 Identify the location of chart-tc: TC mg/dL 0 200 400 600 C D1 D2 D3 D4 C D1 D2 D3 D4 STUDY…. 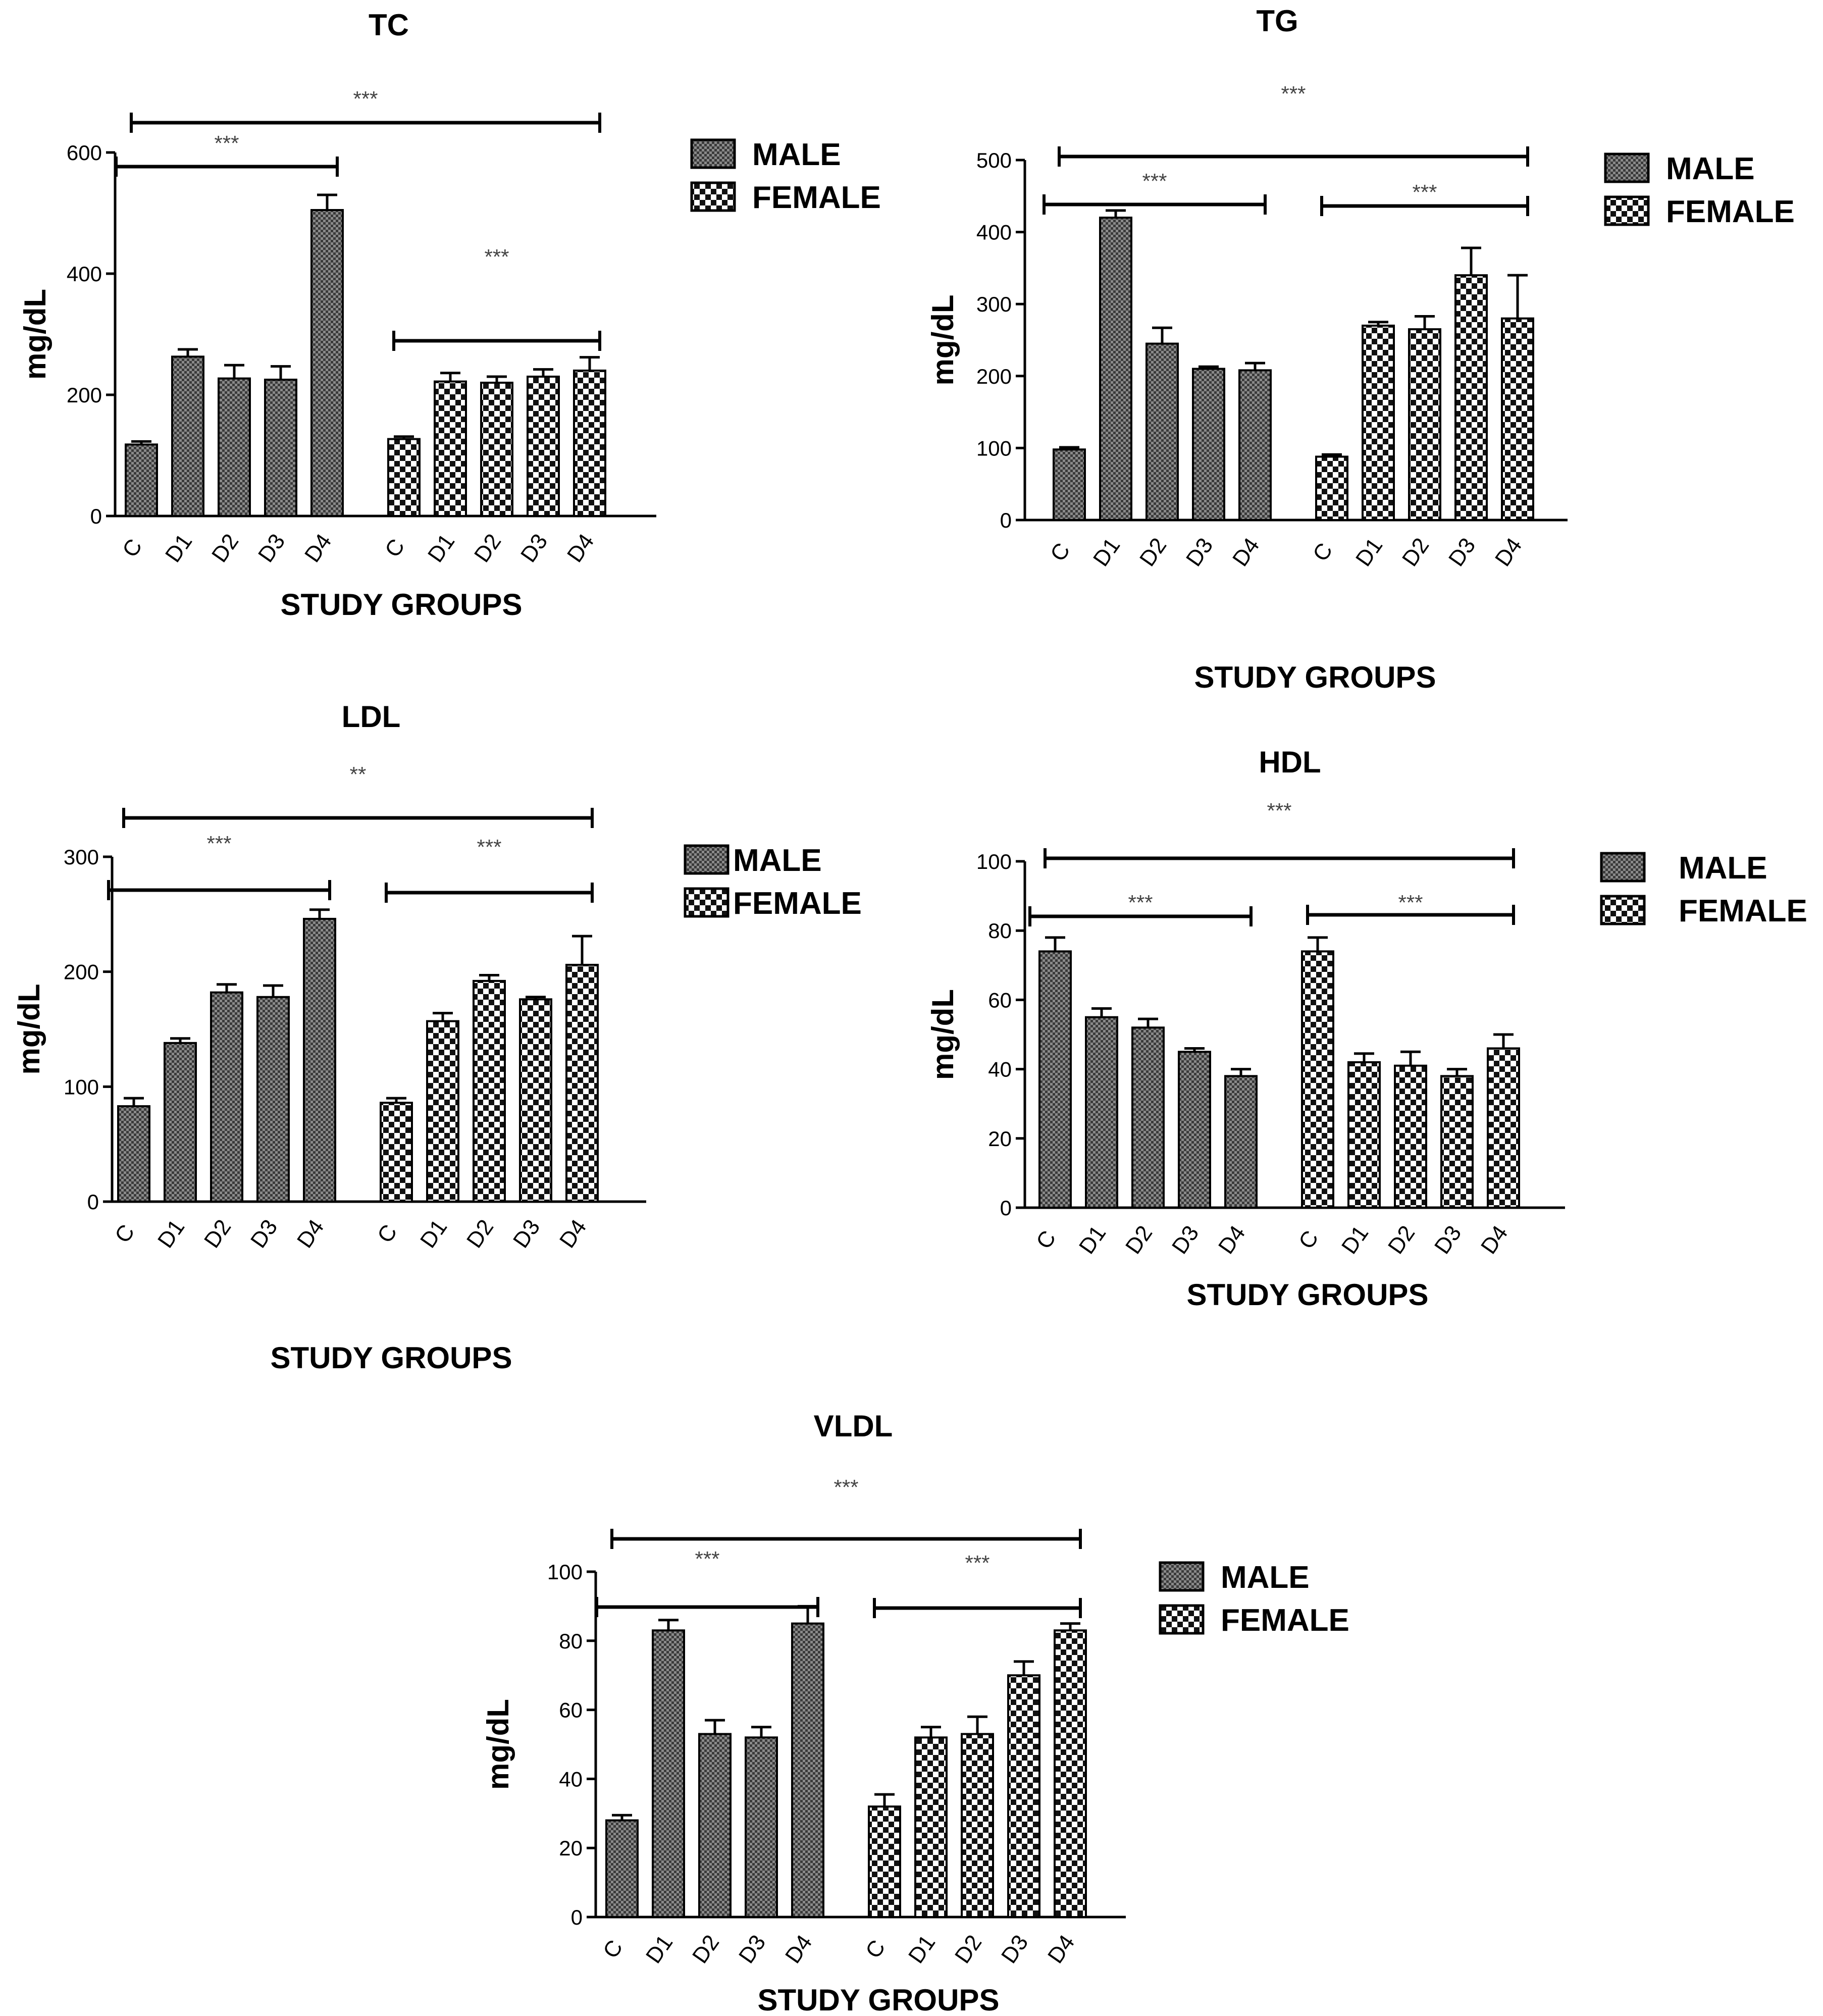
(450, 315).